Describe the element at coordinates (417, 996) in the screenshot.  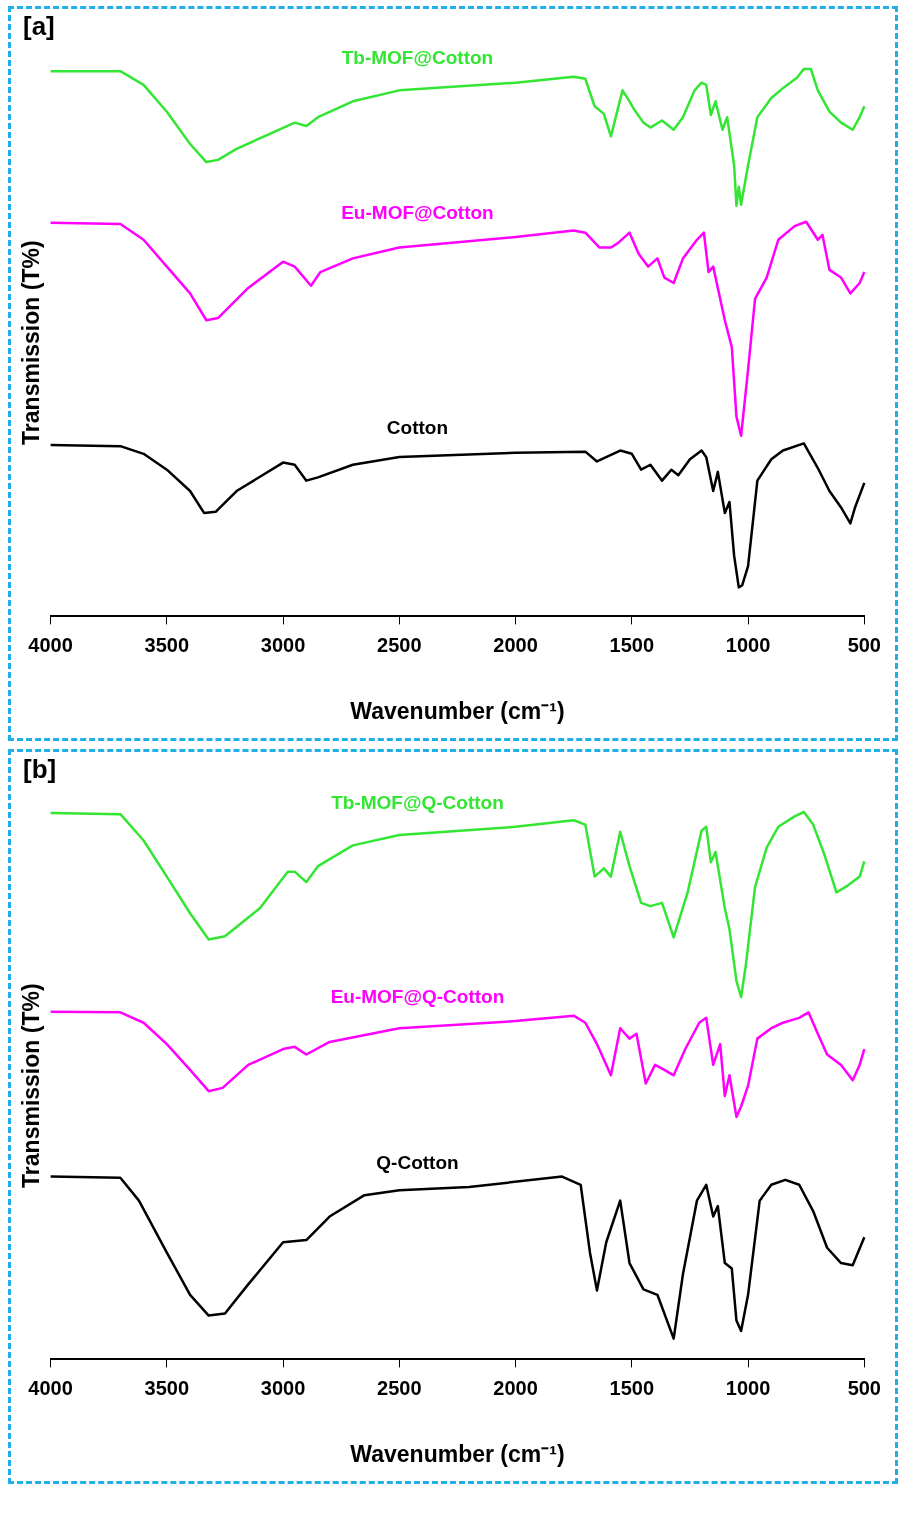
I see `series-label: Eu-MOF@Q-Cotton` at that location.